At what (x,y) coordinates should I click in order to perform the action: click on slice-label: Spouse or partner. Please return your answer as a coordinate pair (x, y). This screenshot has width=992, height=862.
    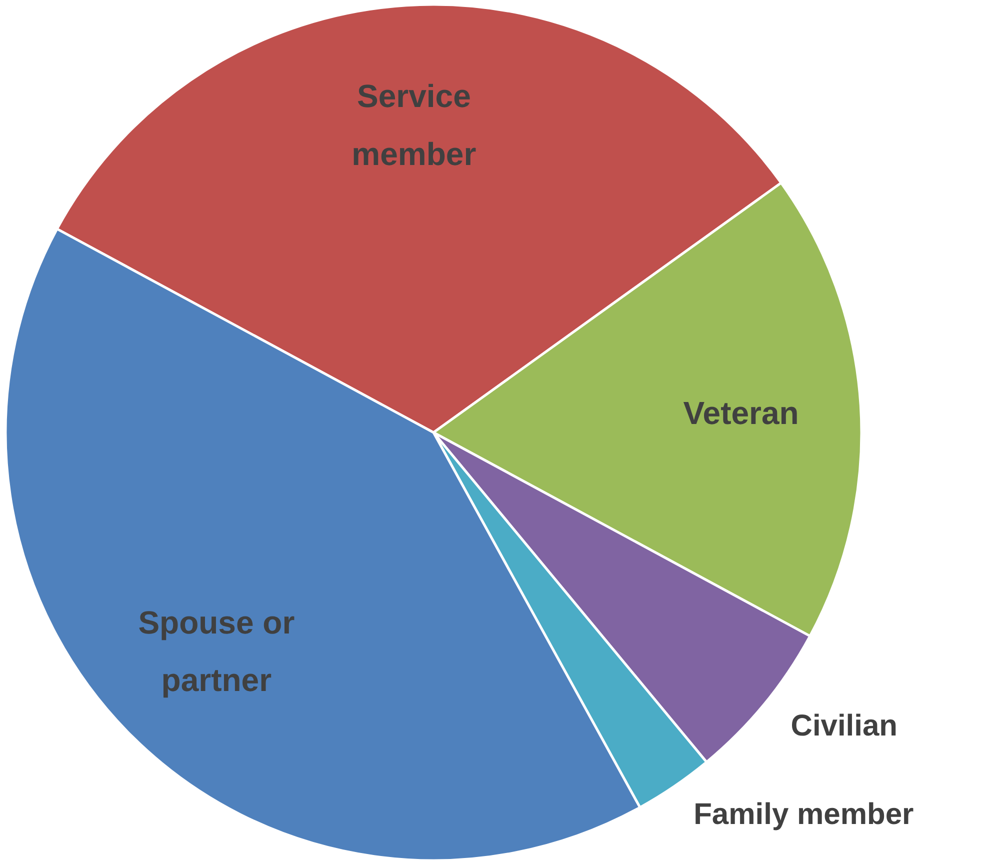
    Looking at the image, I should click on (216, 651).